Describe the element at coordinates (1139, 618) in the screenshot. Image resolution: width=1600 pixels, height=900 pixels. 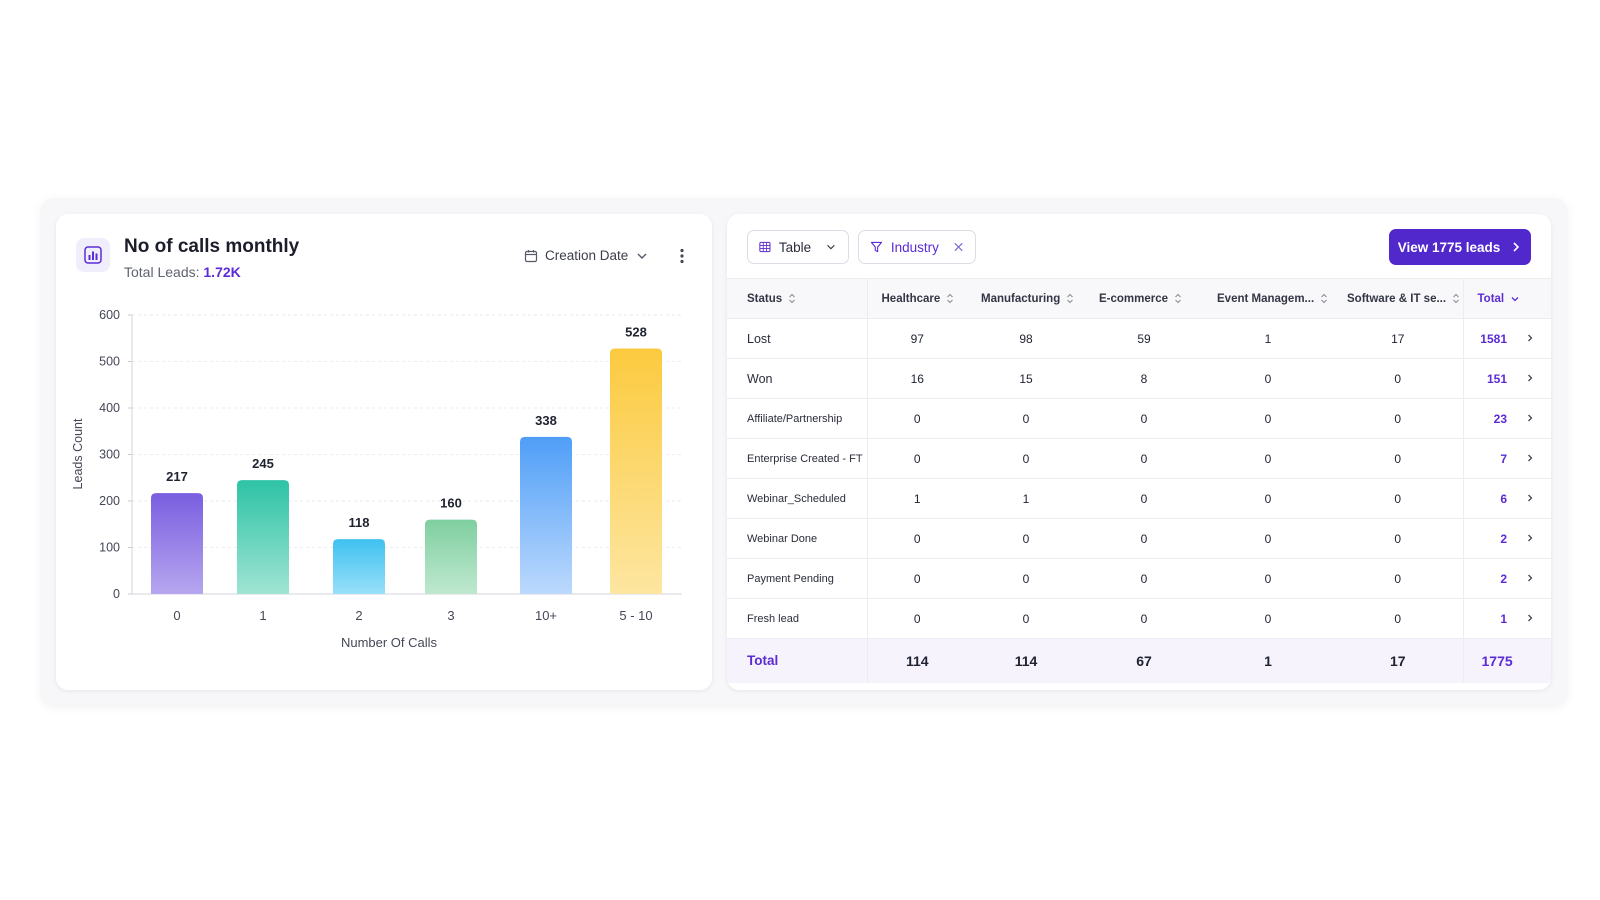
I see `table-row: Fresh lead 0 0 0 0 0 1` at that location.